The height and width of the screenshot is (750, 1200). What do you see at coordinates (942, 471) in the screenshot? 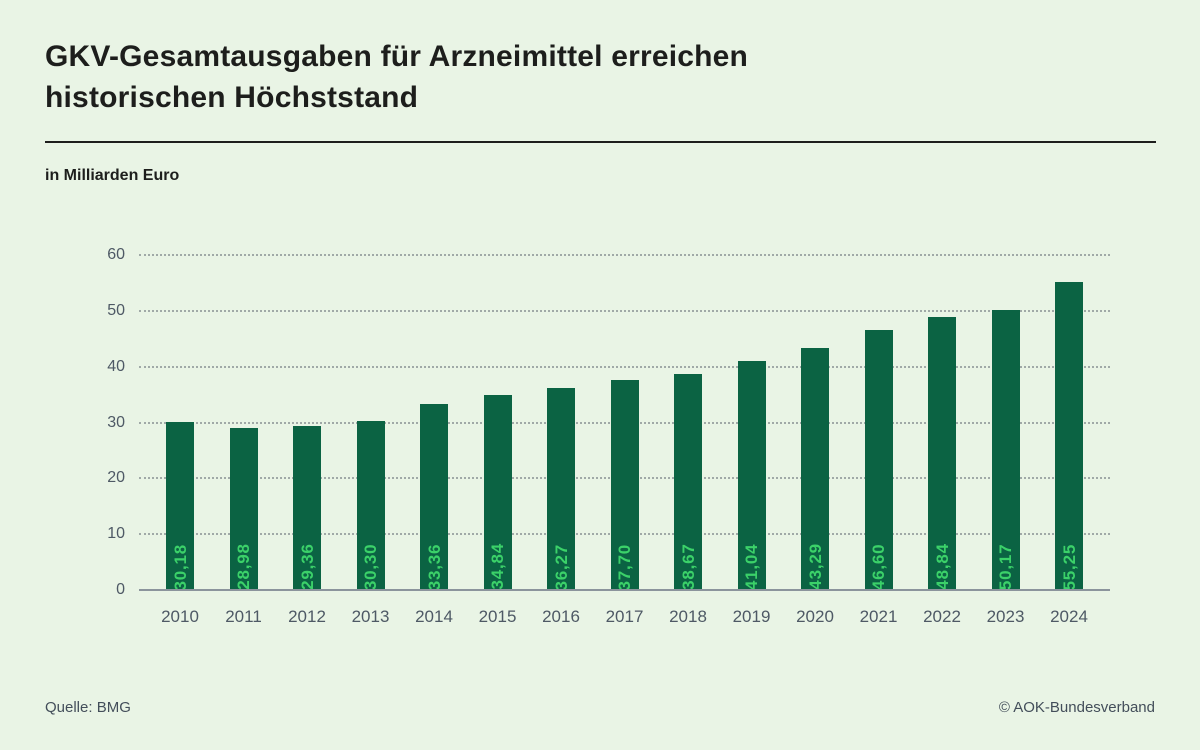
I see `bar-2022: 48,84 2022` at bounding box center [942, 471].